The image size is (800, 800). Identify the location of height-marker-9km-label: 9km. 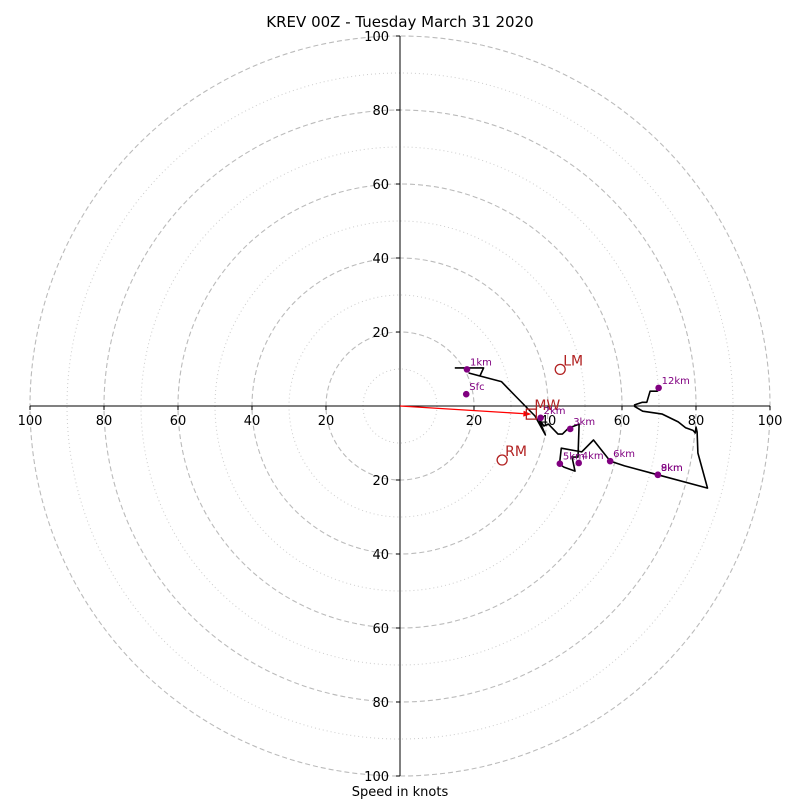
(672, 468).